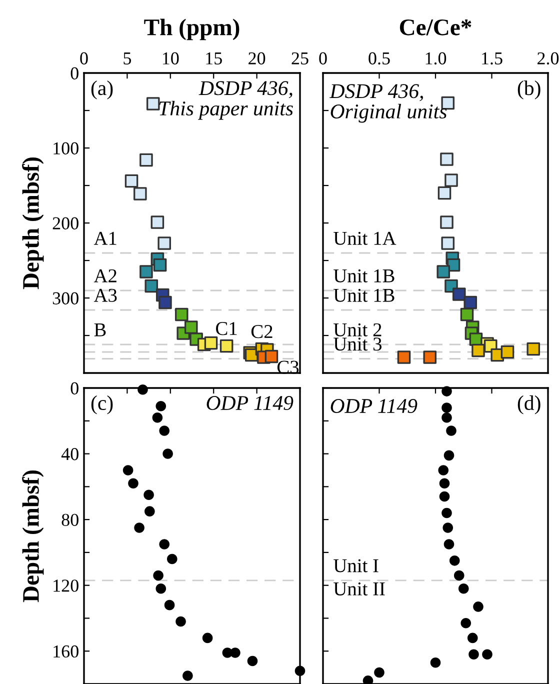 This screenshot has height=684, width=560. What do you see at coordinates (358, 329) in the screenshot?
I see `ref-line-label: Unit 2` at bounding box center [358, 329].